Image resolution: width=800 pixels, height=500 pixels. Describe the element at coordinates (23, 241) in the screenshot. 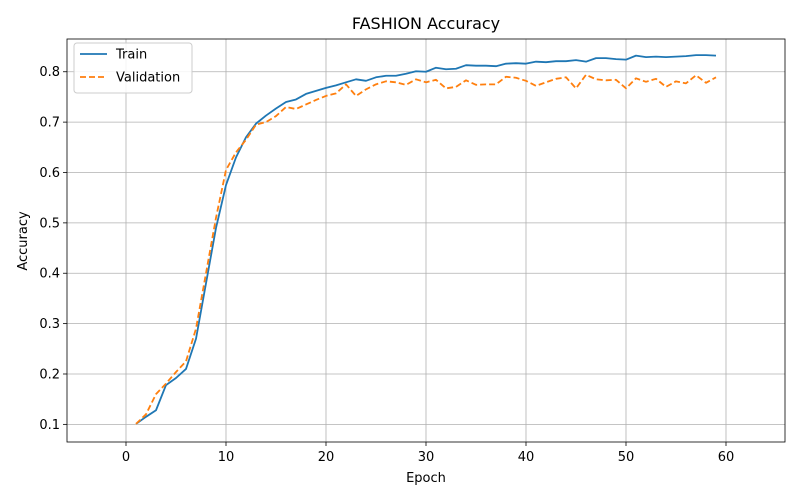

I see `y-axis-label: Accuracy` at that location.